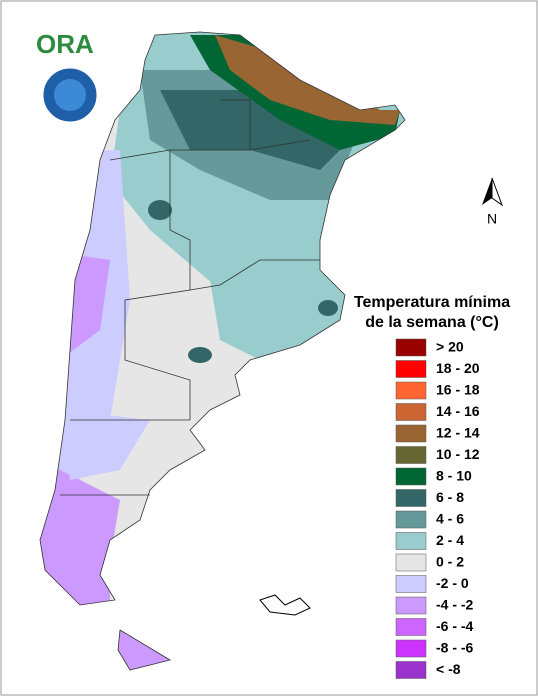  I want to click on north-label: N, so click(492, 219).